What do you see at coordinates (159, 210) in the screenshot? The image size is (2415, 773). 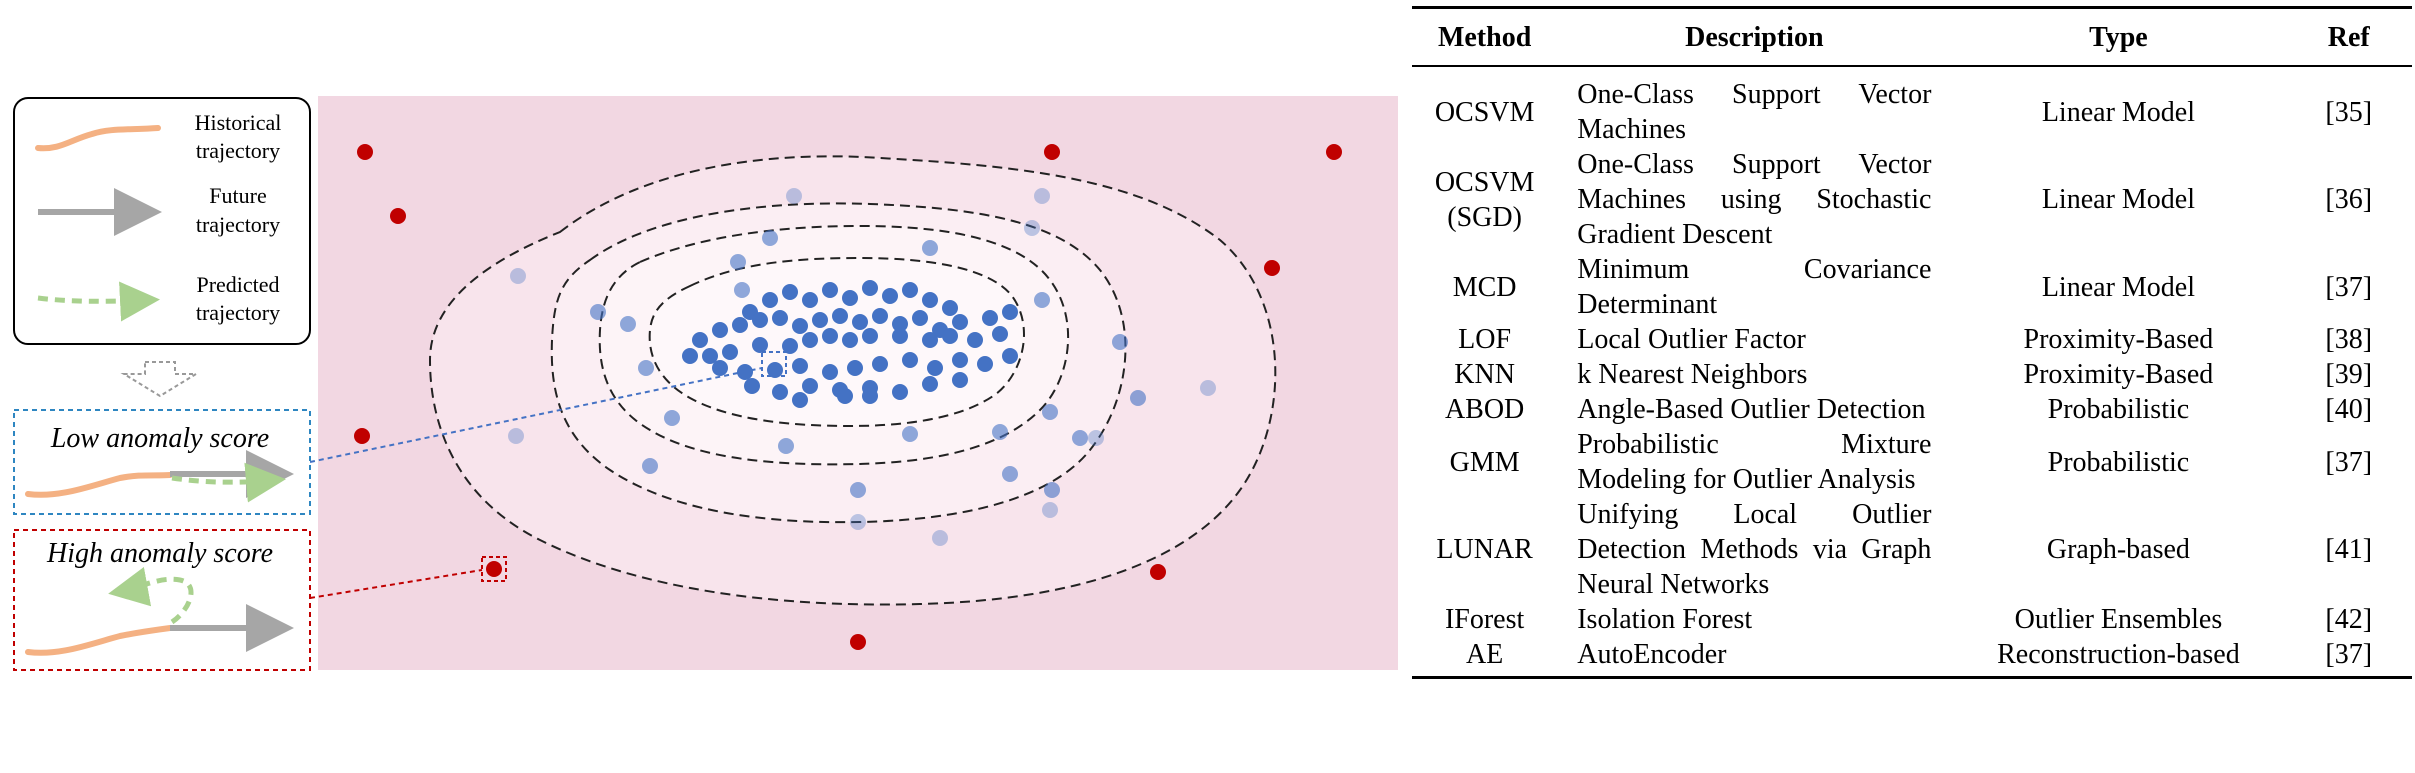 I see `legend-future: Future trajectory` at bounding box center [159, 210].